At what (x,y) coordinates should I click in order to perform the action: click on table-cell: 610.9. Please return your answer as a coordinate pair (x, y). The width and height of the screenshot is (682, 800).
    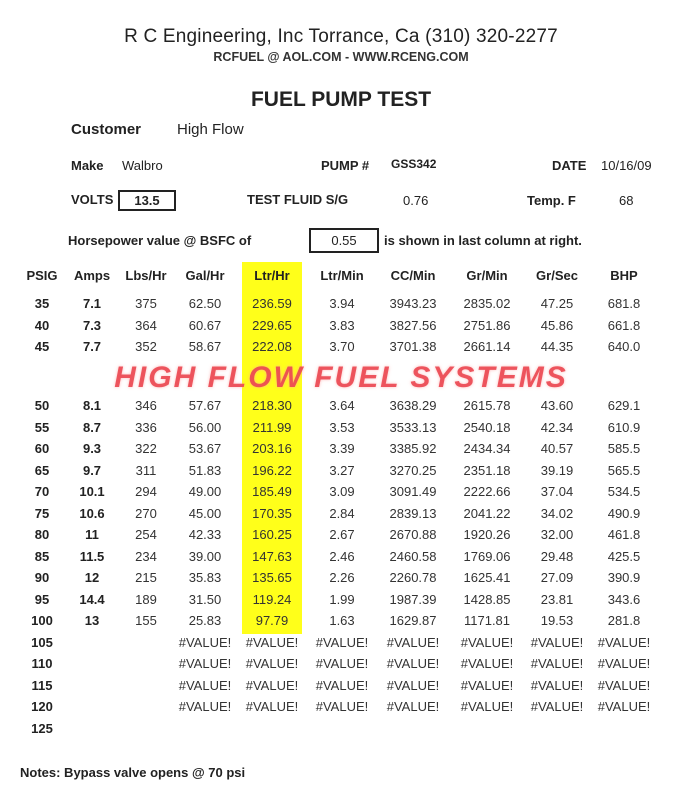
    Looking at the image, I should click on (624, 427).